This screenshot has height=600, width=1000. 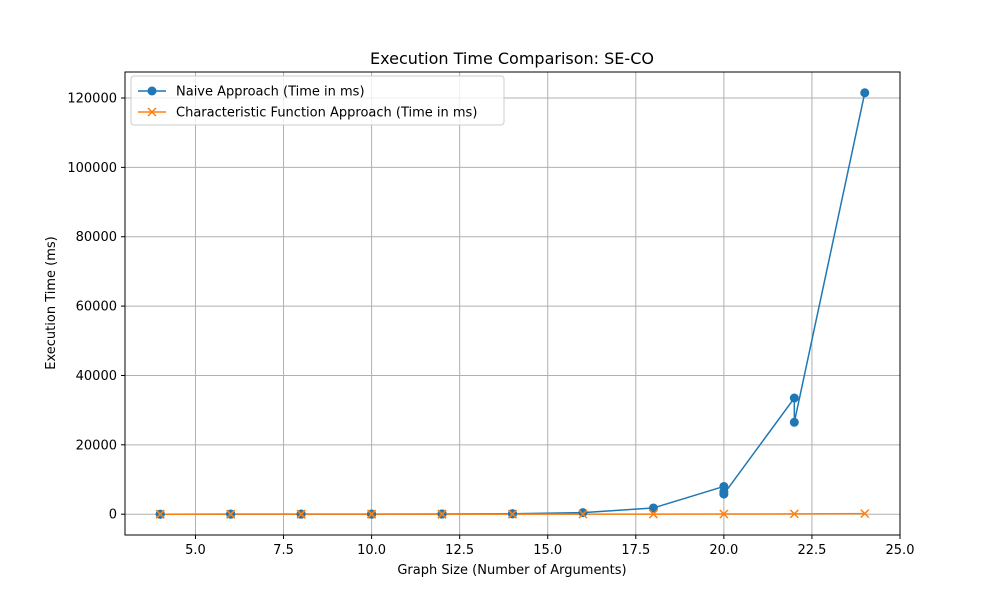 What do you see at coordinates (512, 58) in the screenshot?
I see `chart-title: Execution Time Comparison: SE-CO` at bounding box center [512, 58].